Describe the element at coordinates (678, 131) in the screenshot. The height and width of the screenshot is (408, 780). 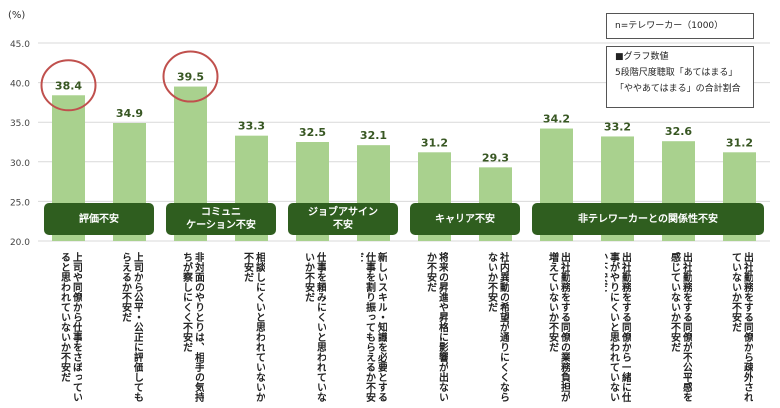
I see `data-label: 32.6` at that location.